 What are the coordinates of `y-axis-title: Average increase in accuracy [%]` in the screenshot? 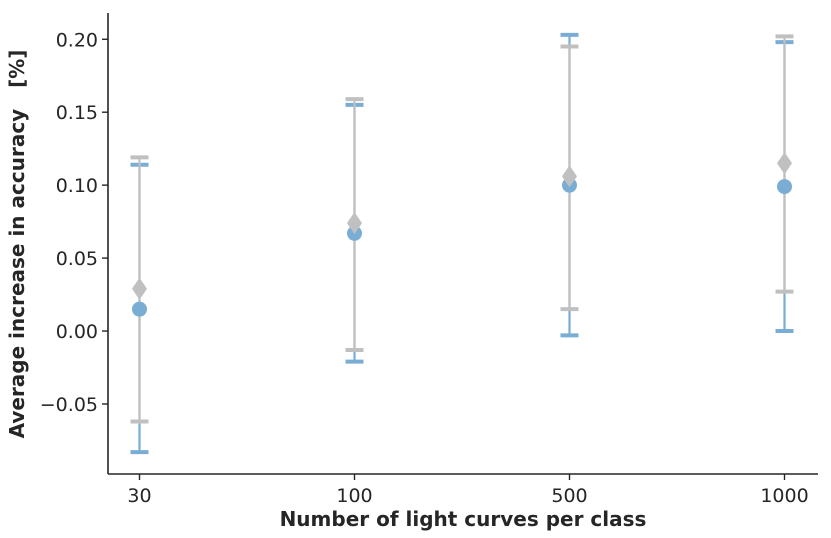 It's located at (17, 244).